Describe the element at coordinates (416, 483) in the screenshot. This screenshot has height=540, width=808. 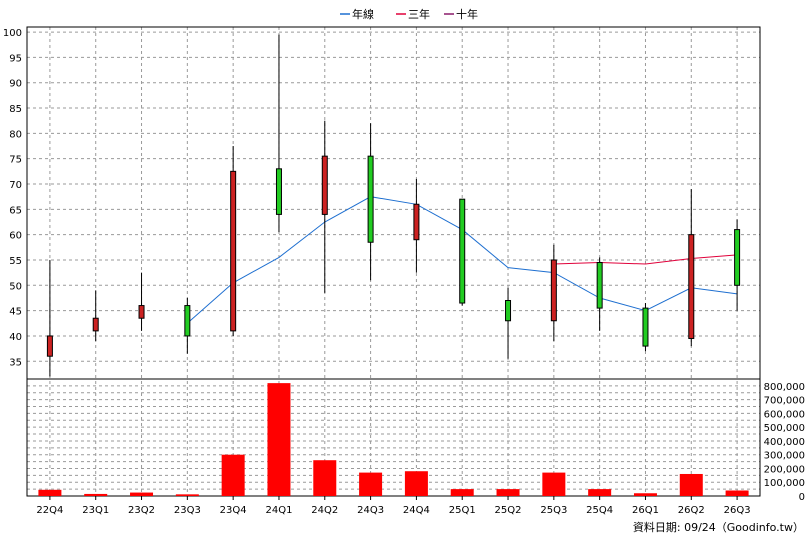
I see `volume-bar-24Q4` at that location.